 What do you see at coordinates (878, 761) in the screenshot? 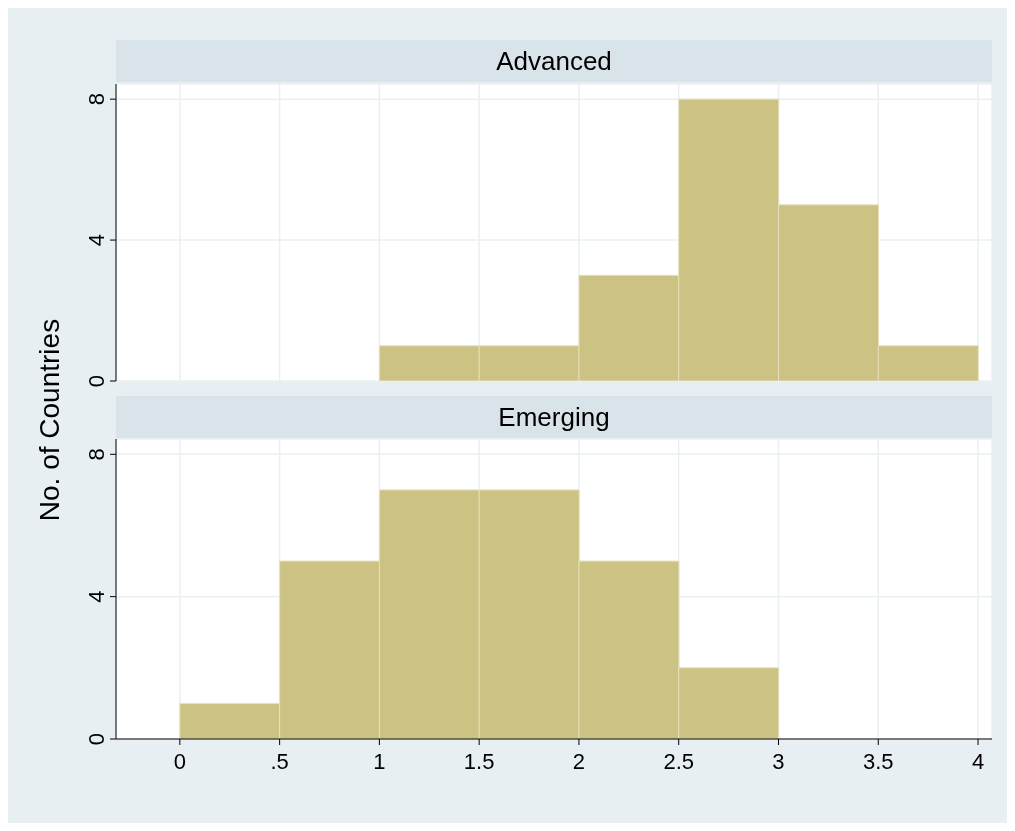
I see `x-tick-label: 3.5` at bounding box center [878, 761].